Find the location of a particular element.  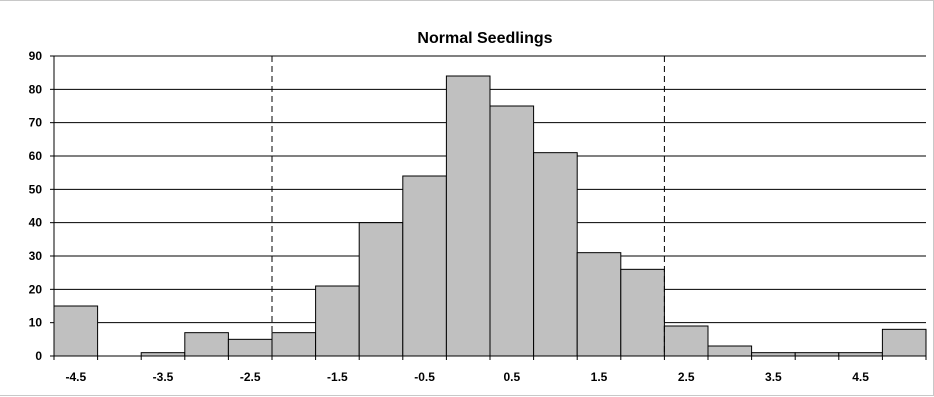

x-tick-label: -0.5 is located at coordinates (424, 377).